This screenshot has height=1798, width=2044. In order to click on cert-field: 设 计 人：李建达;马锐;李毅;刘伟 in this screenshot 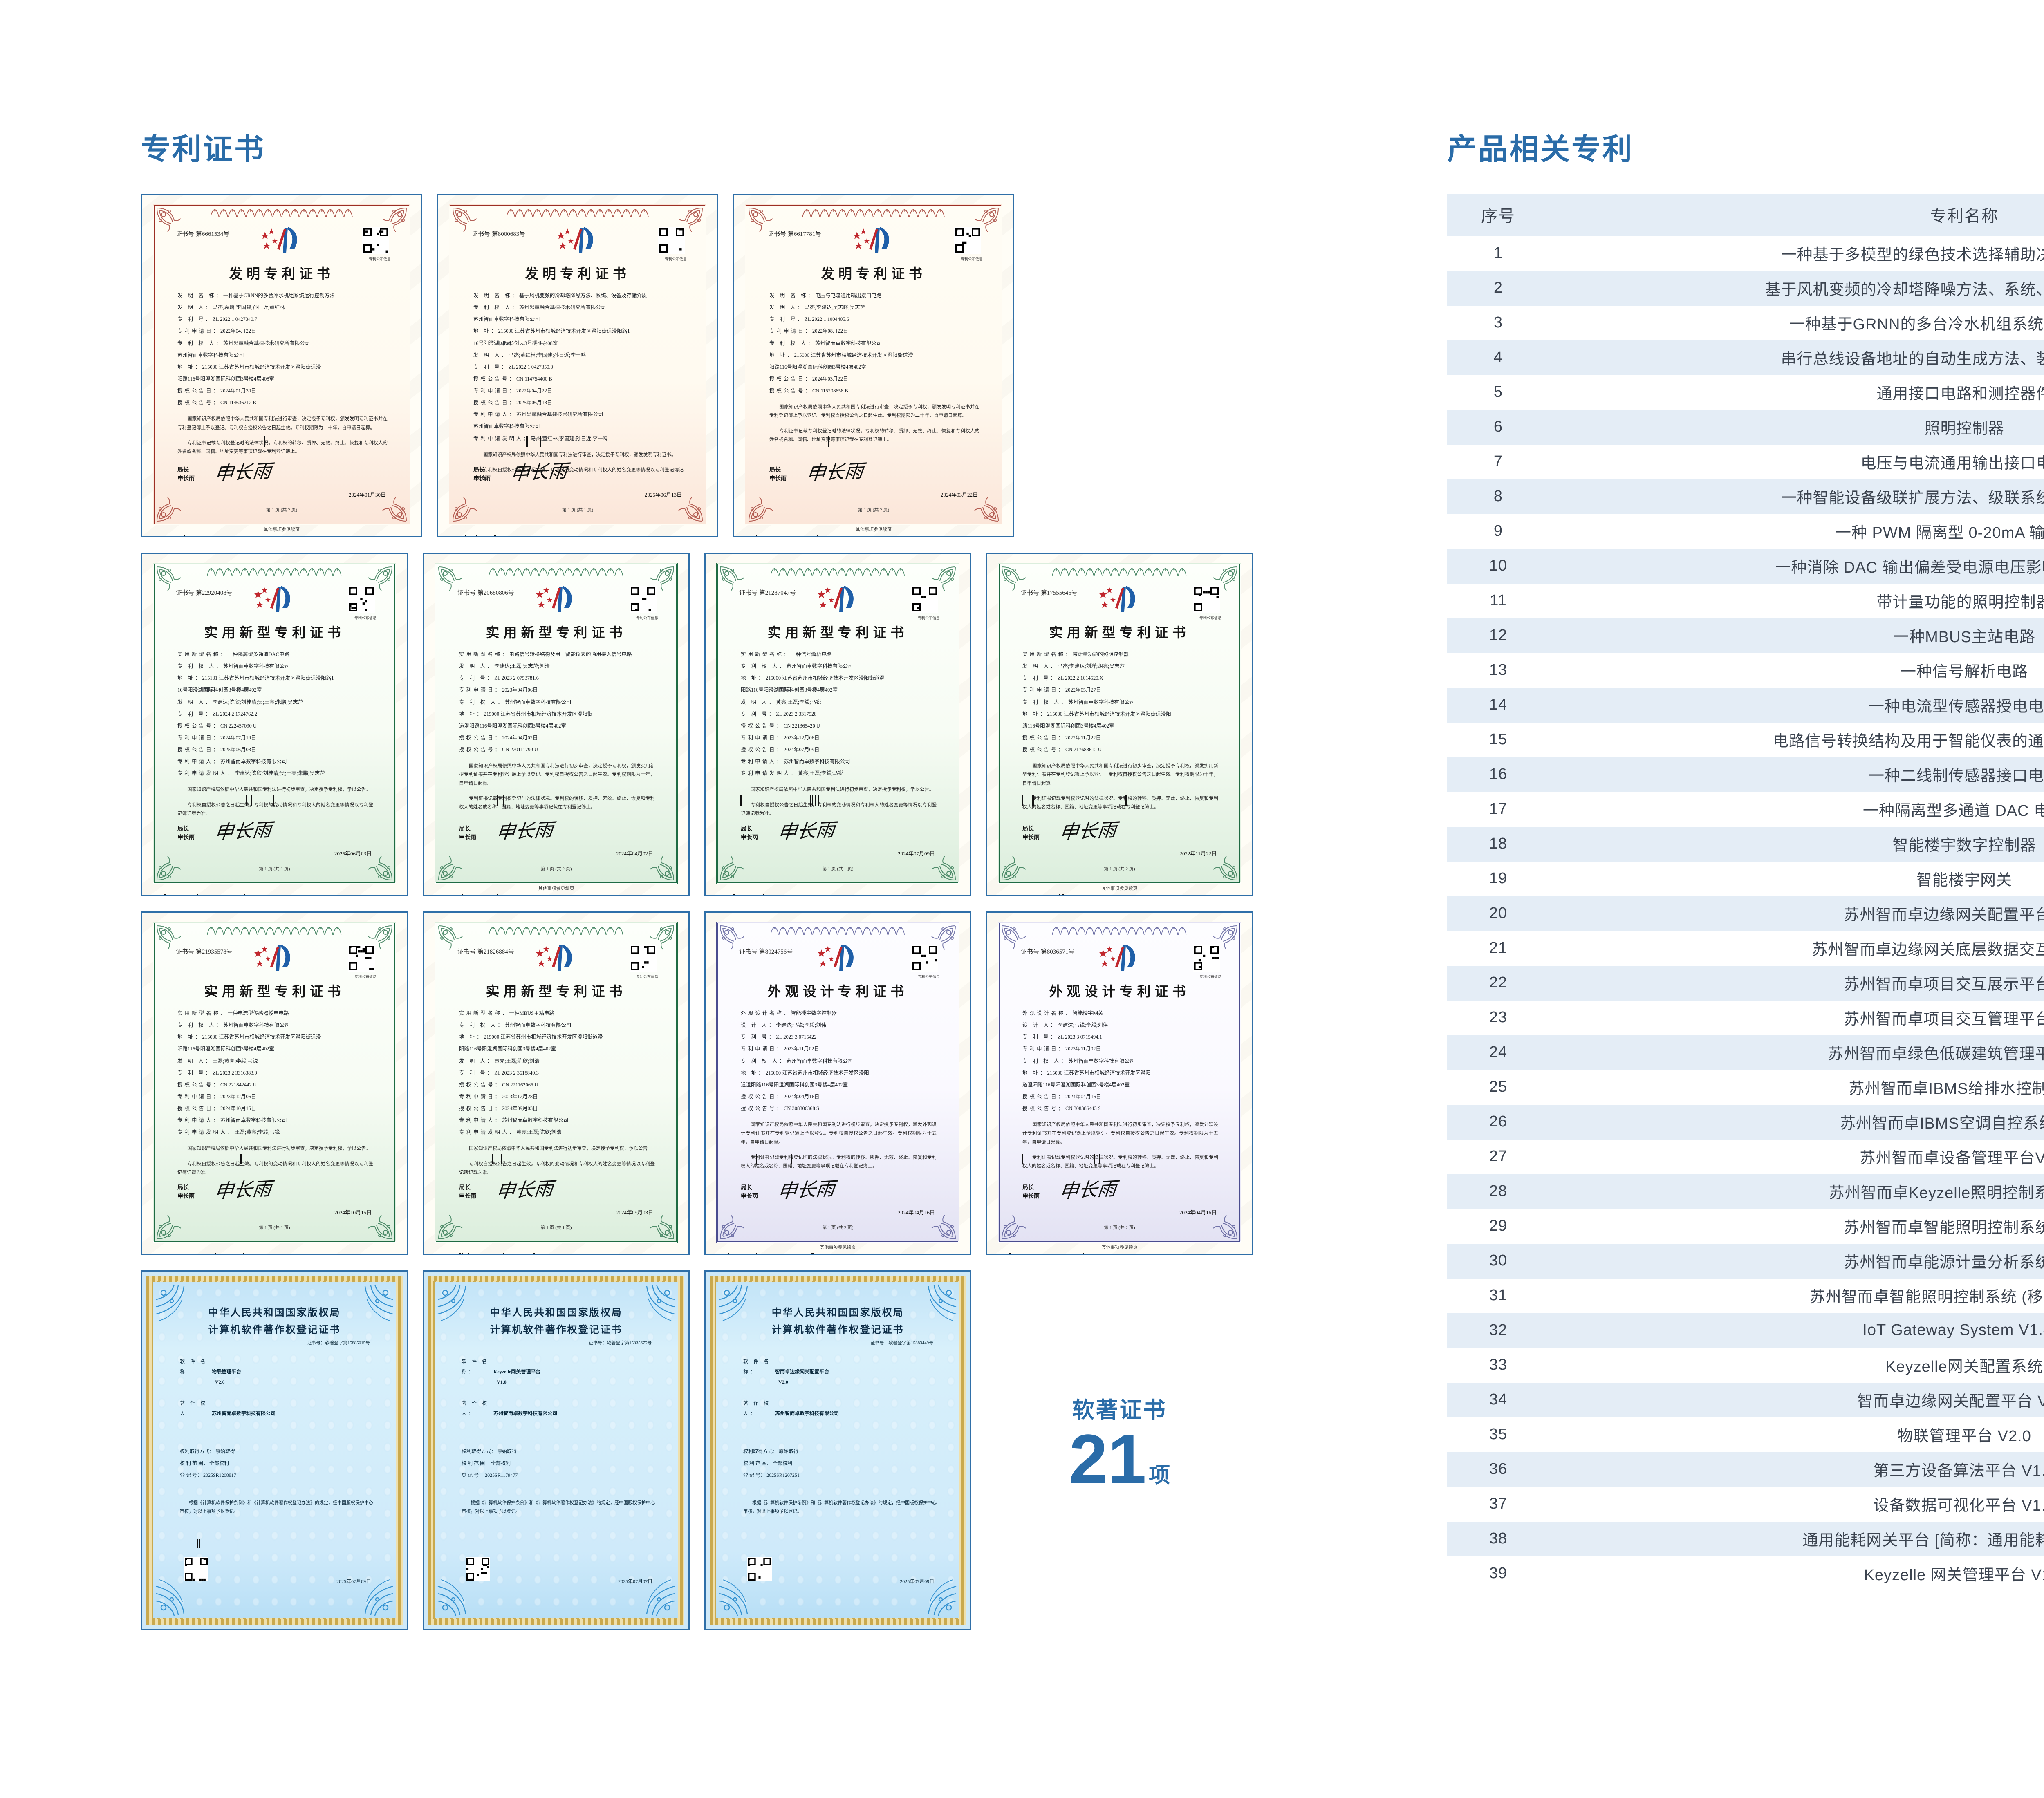, I will do `click(839, 1025)`.